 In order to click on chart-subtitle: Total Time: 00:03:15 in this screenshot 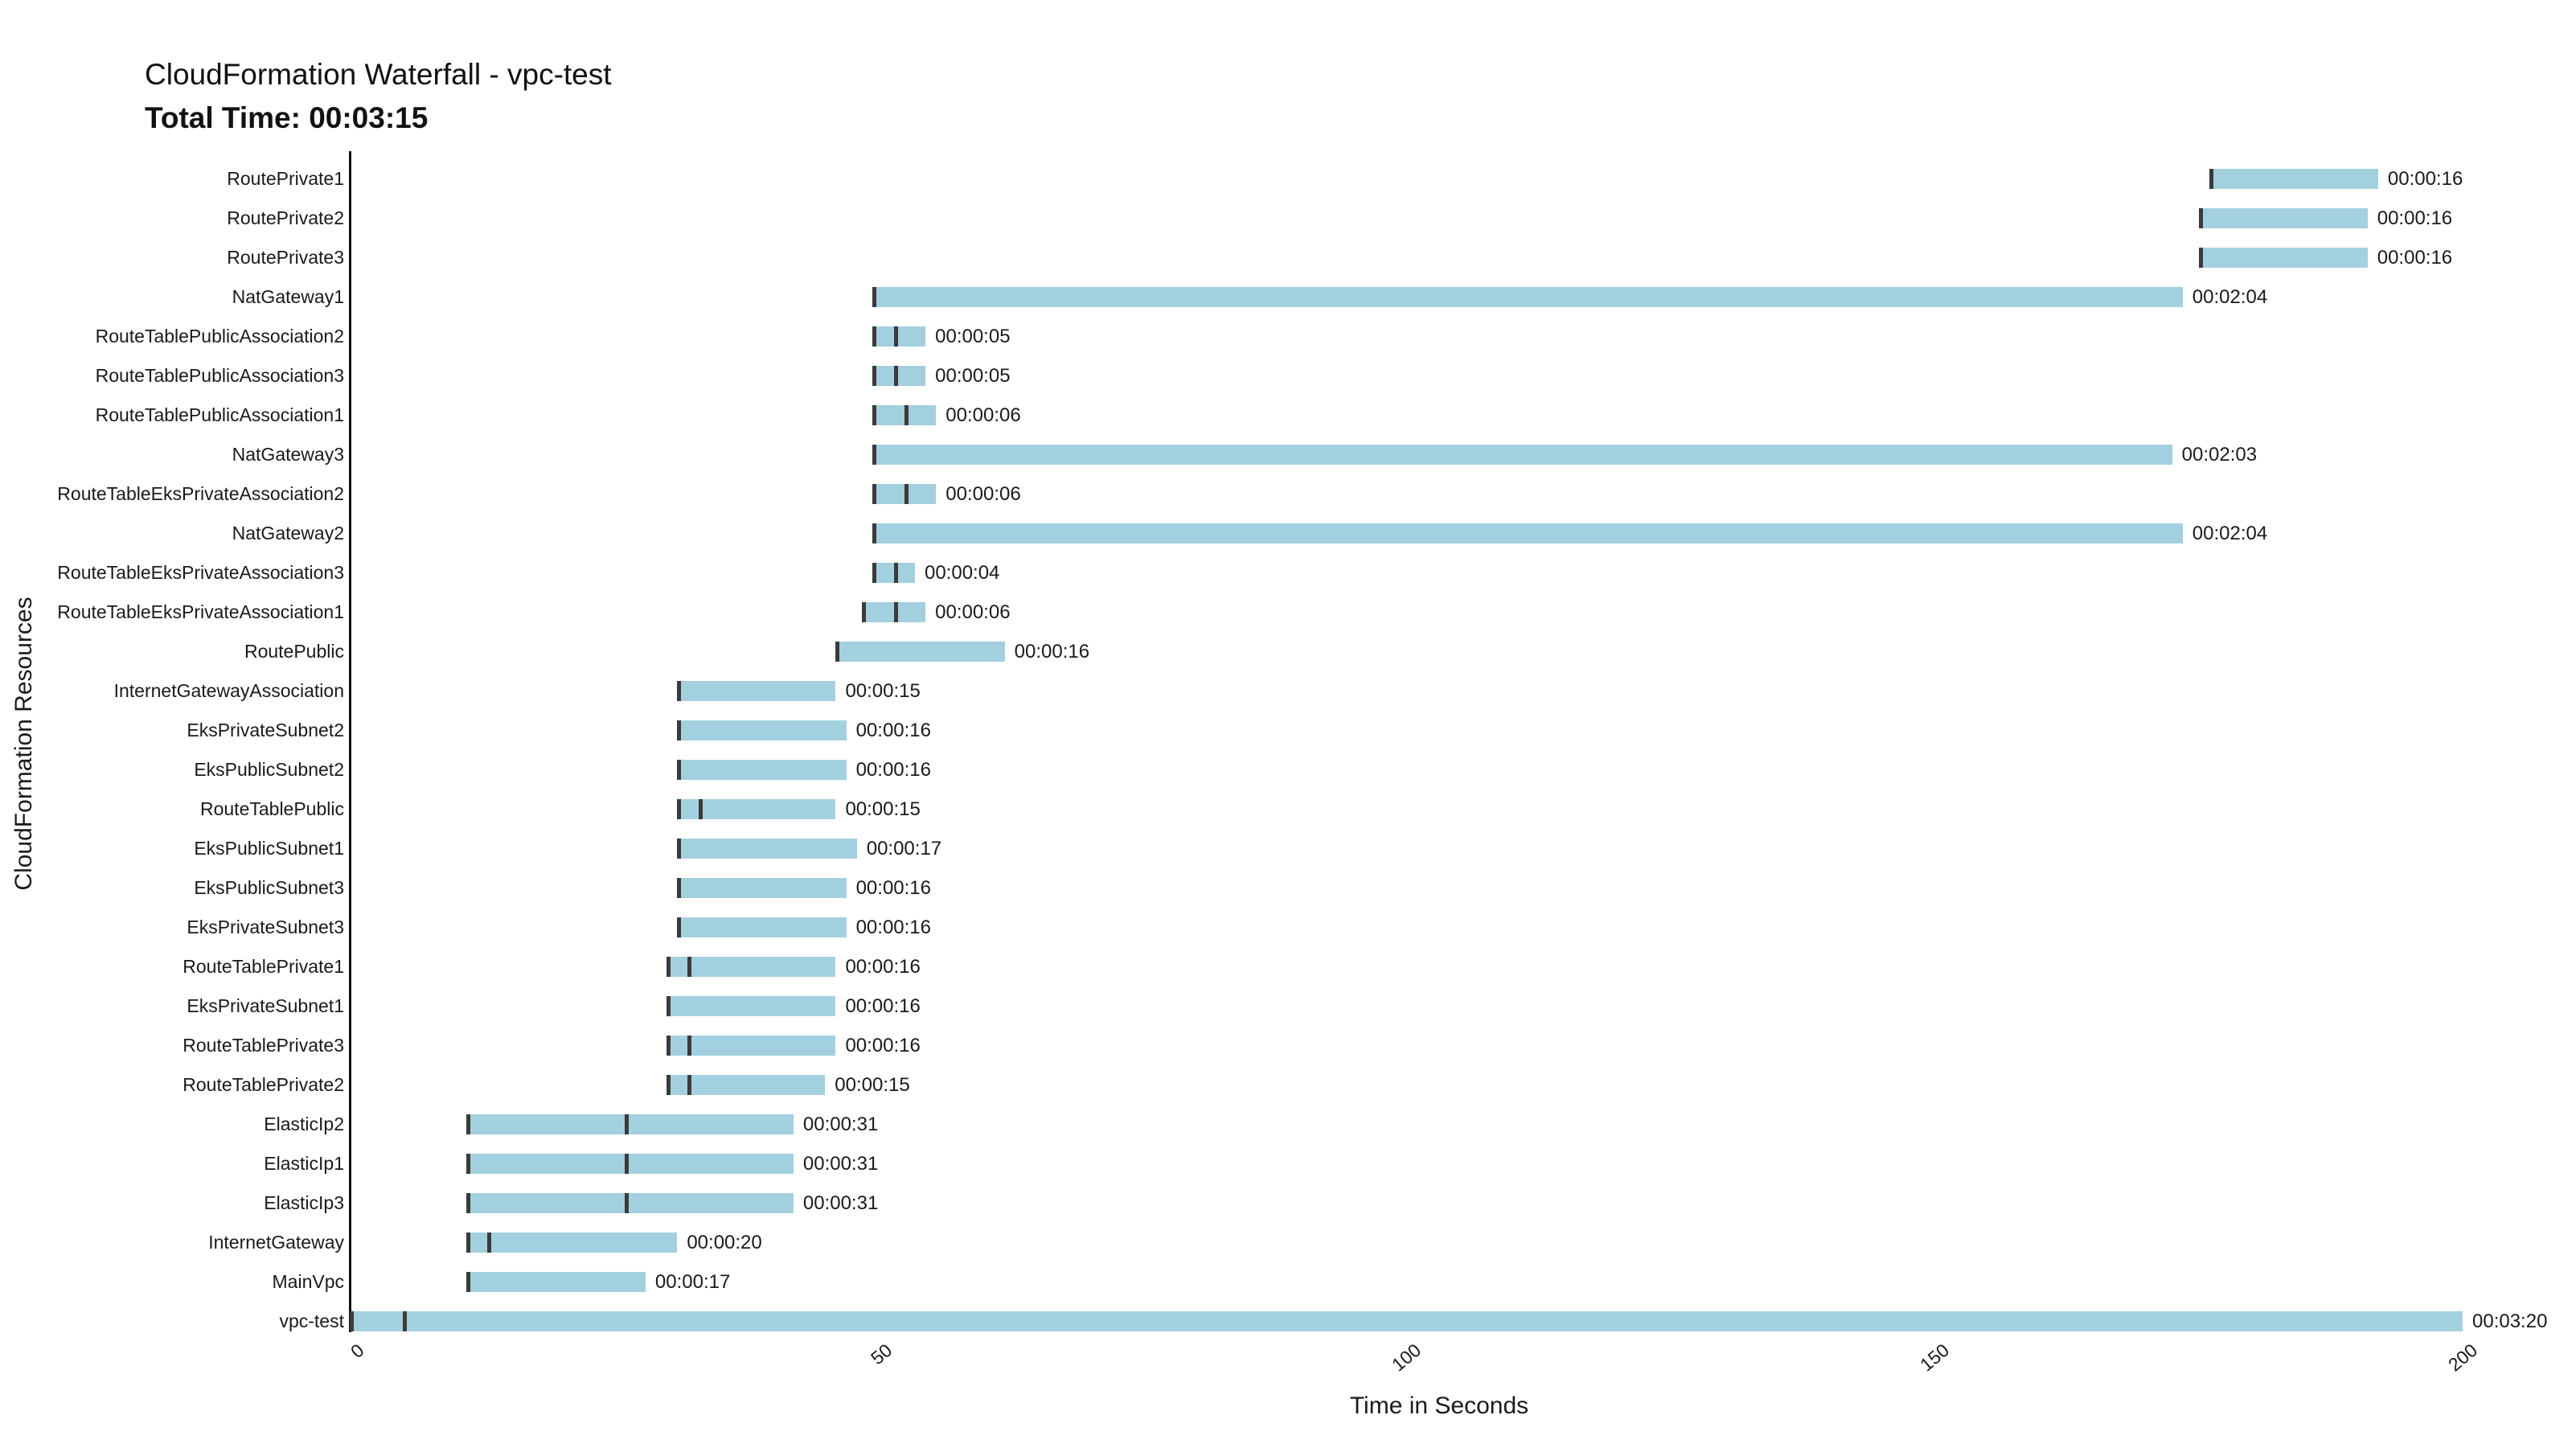, I will do `click(287, 117)`.